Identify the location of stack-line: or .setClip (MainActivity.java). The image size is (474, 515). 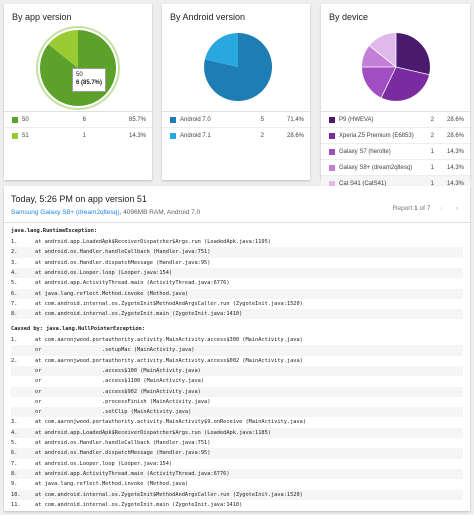
(237, 412).